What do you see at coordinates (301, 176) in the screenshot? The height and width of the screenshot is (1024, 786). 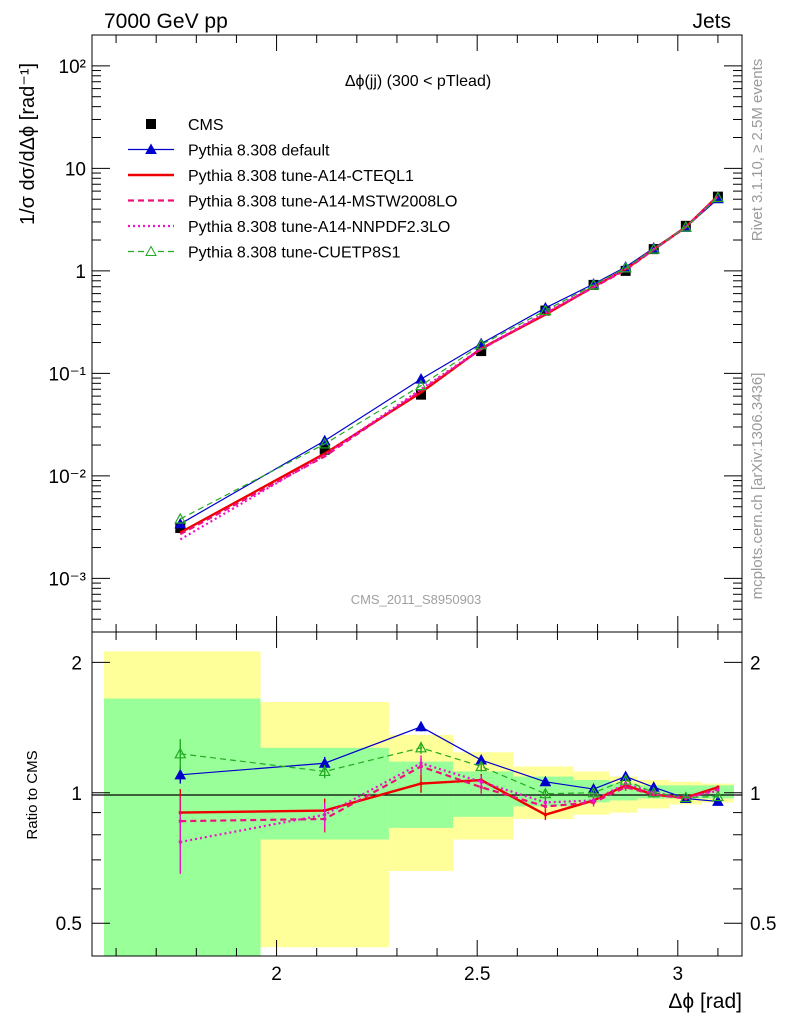 I see `legend-label: Pythia 8.308 tune-A14-CTEQL1` at bounding box center [301, 176].